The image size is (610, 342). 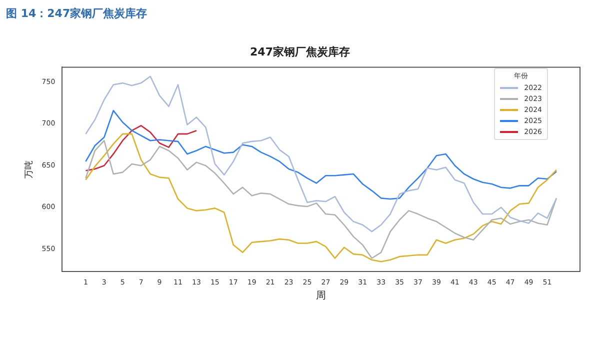 What do you see at coordinates (29, 169) in the screenshot?
I see `y-axis-title: 万吨` at bounding box center [29, 169].